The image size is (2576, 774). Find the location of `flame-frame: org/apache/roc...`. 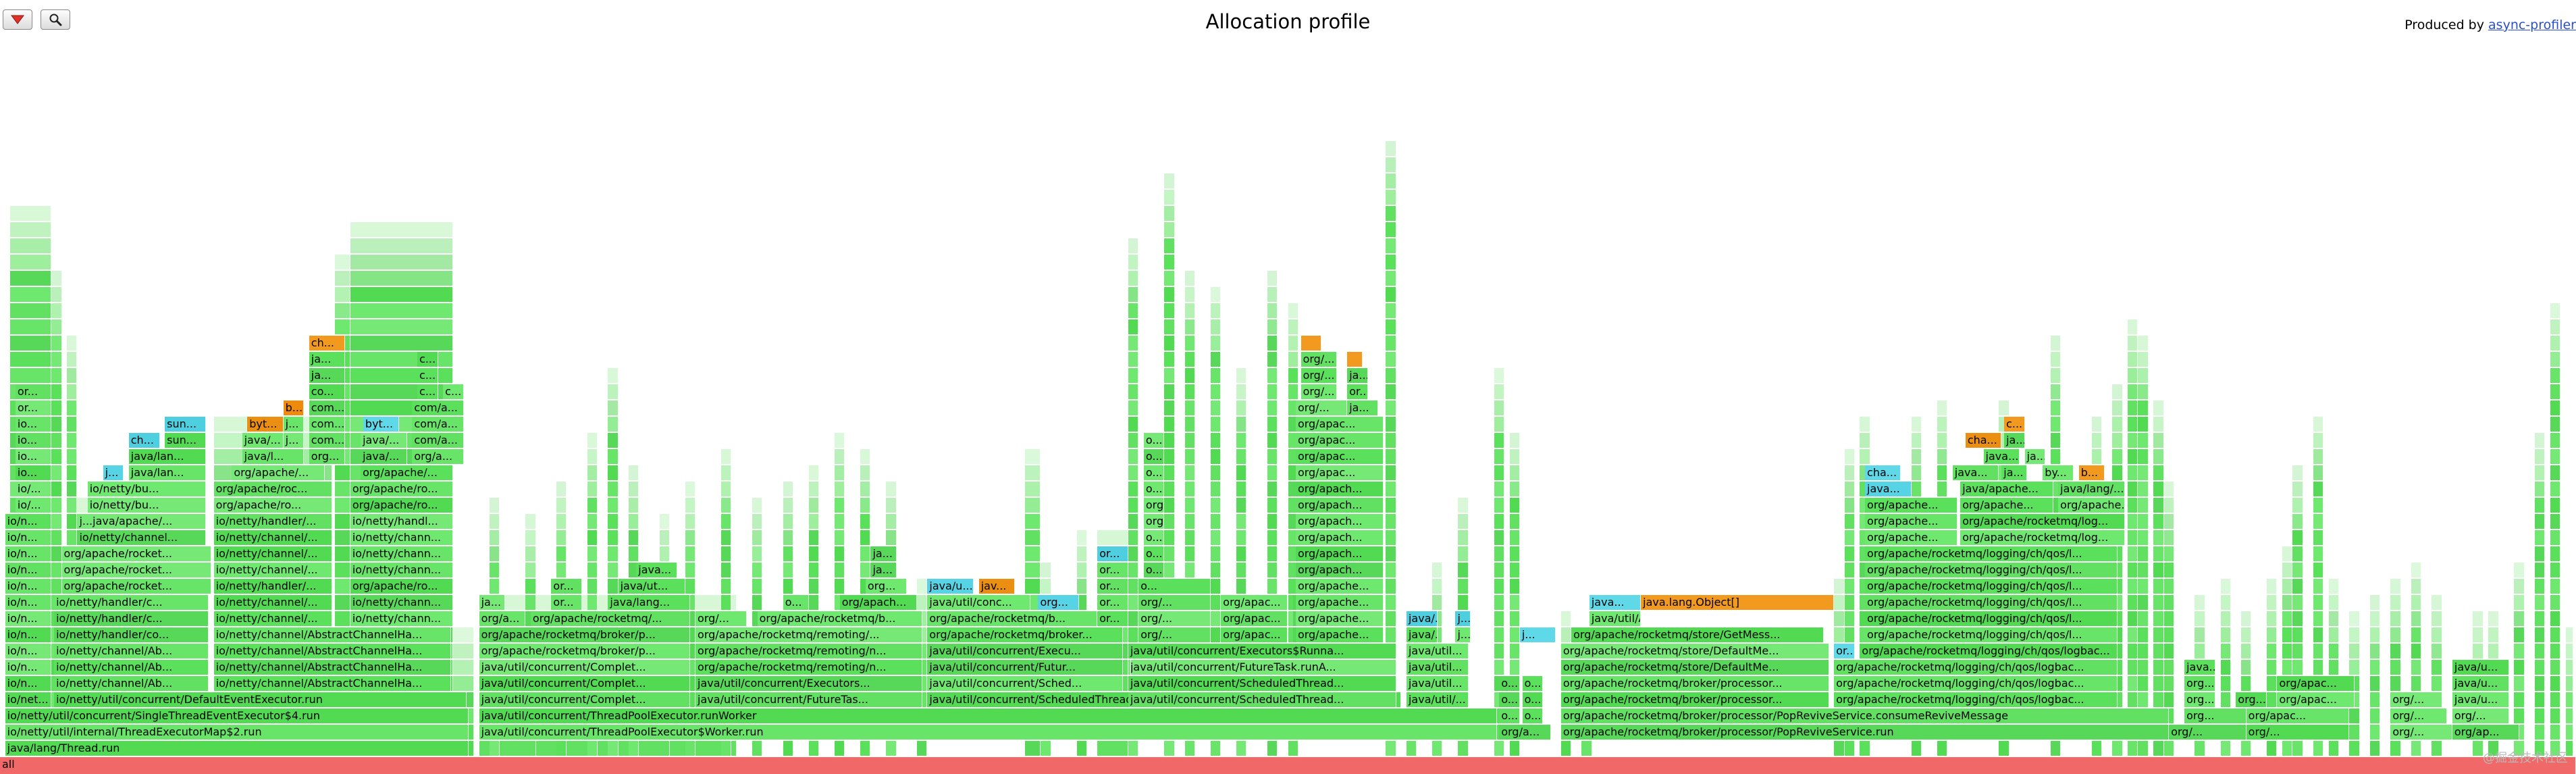

flame-frame: org/apache/roc... is located at coordinates (273, 489).